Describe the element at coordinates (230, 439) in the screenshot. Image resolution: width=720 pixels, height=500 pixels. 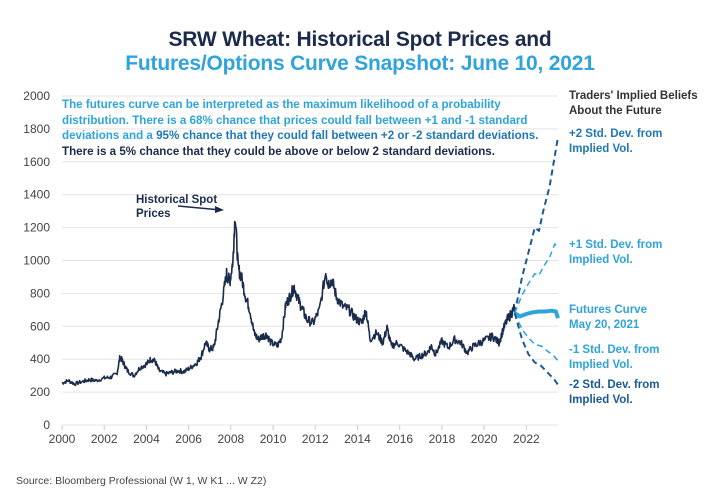
I see `x-tick-label: 2008` at that location.